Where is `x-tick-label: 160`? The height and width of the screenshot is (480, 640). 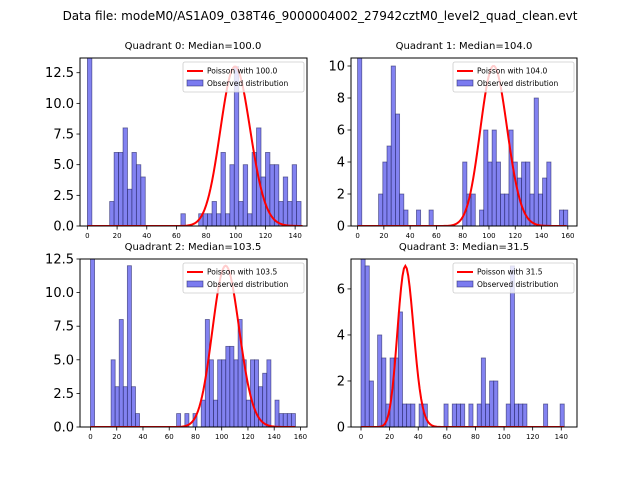
x-tick-label: 160 is located at coordinates (300, 437).